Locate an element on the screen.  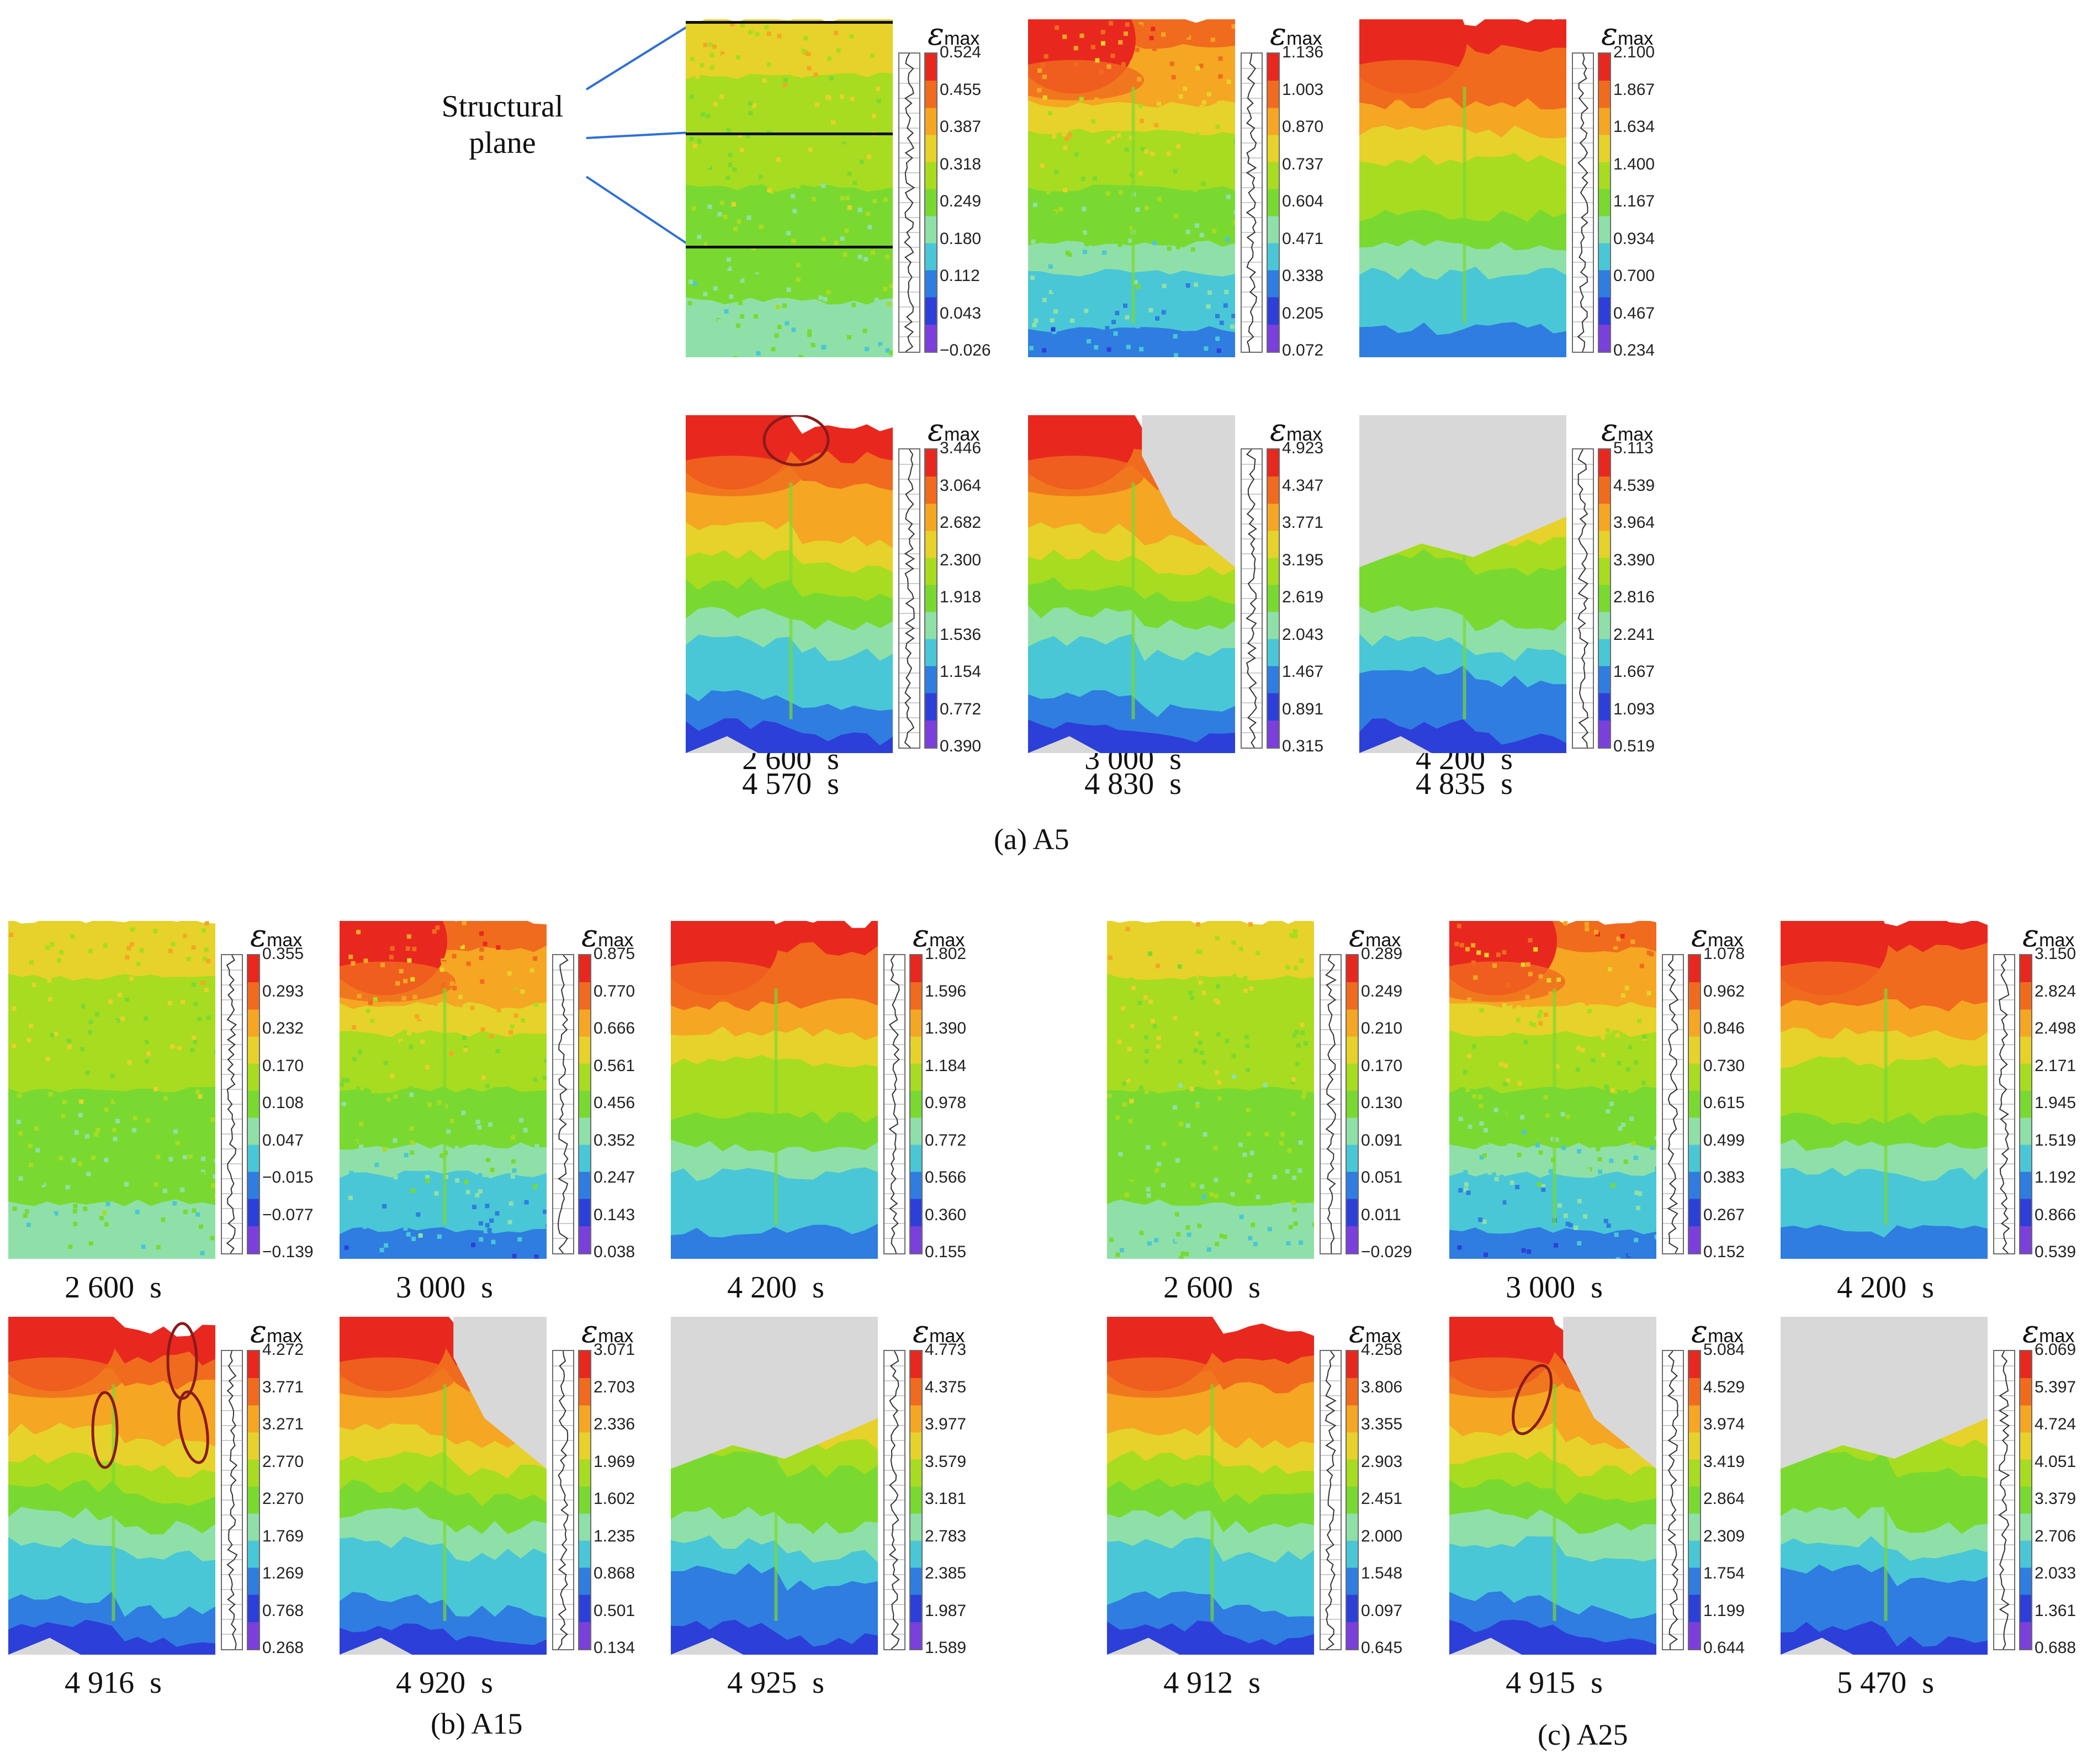
colorbar-tick-label: 2.171 is located at coordinates (2056, 1065).